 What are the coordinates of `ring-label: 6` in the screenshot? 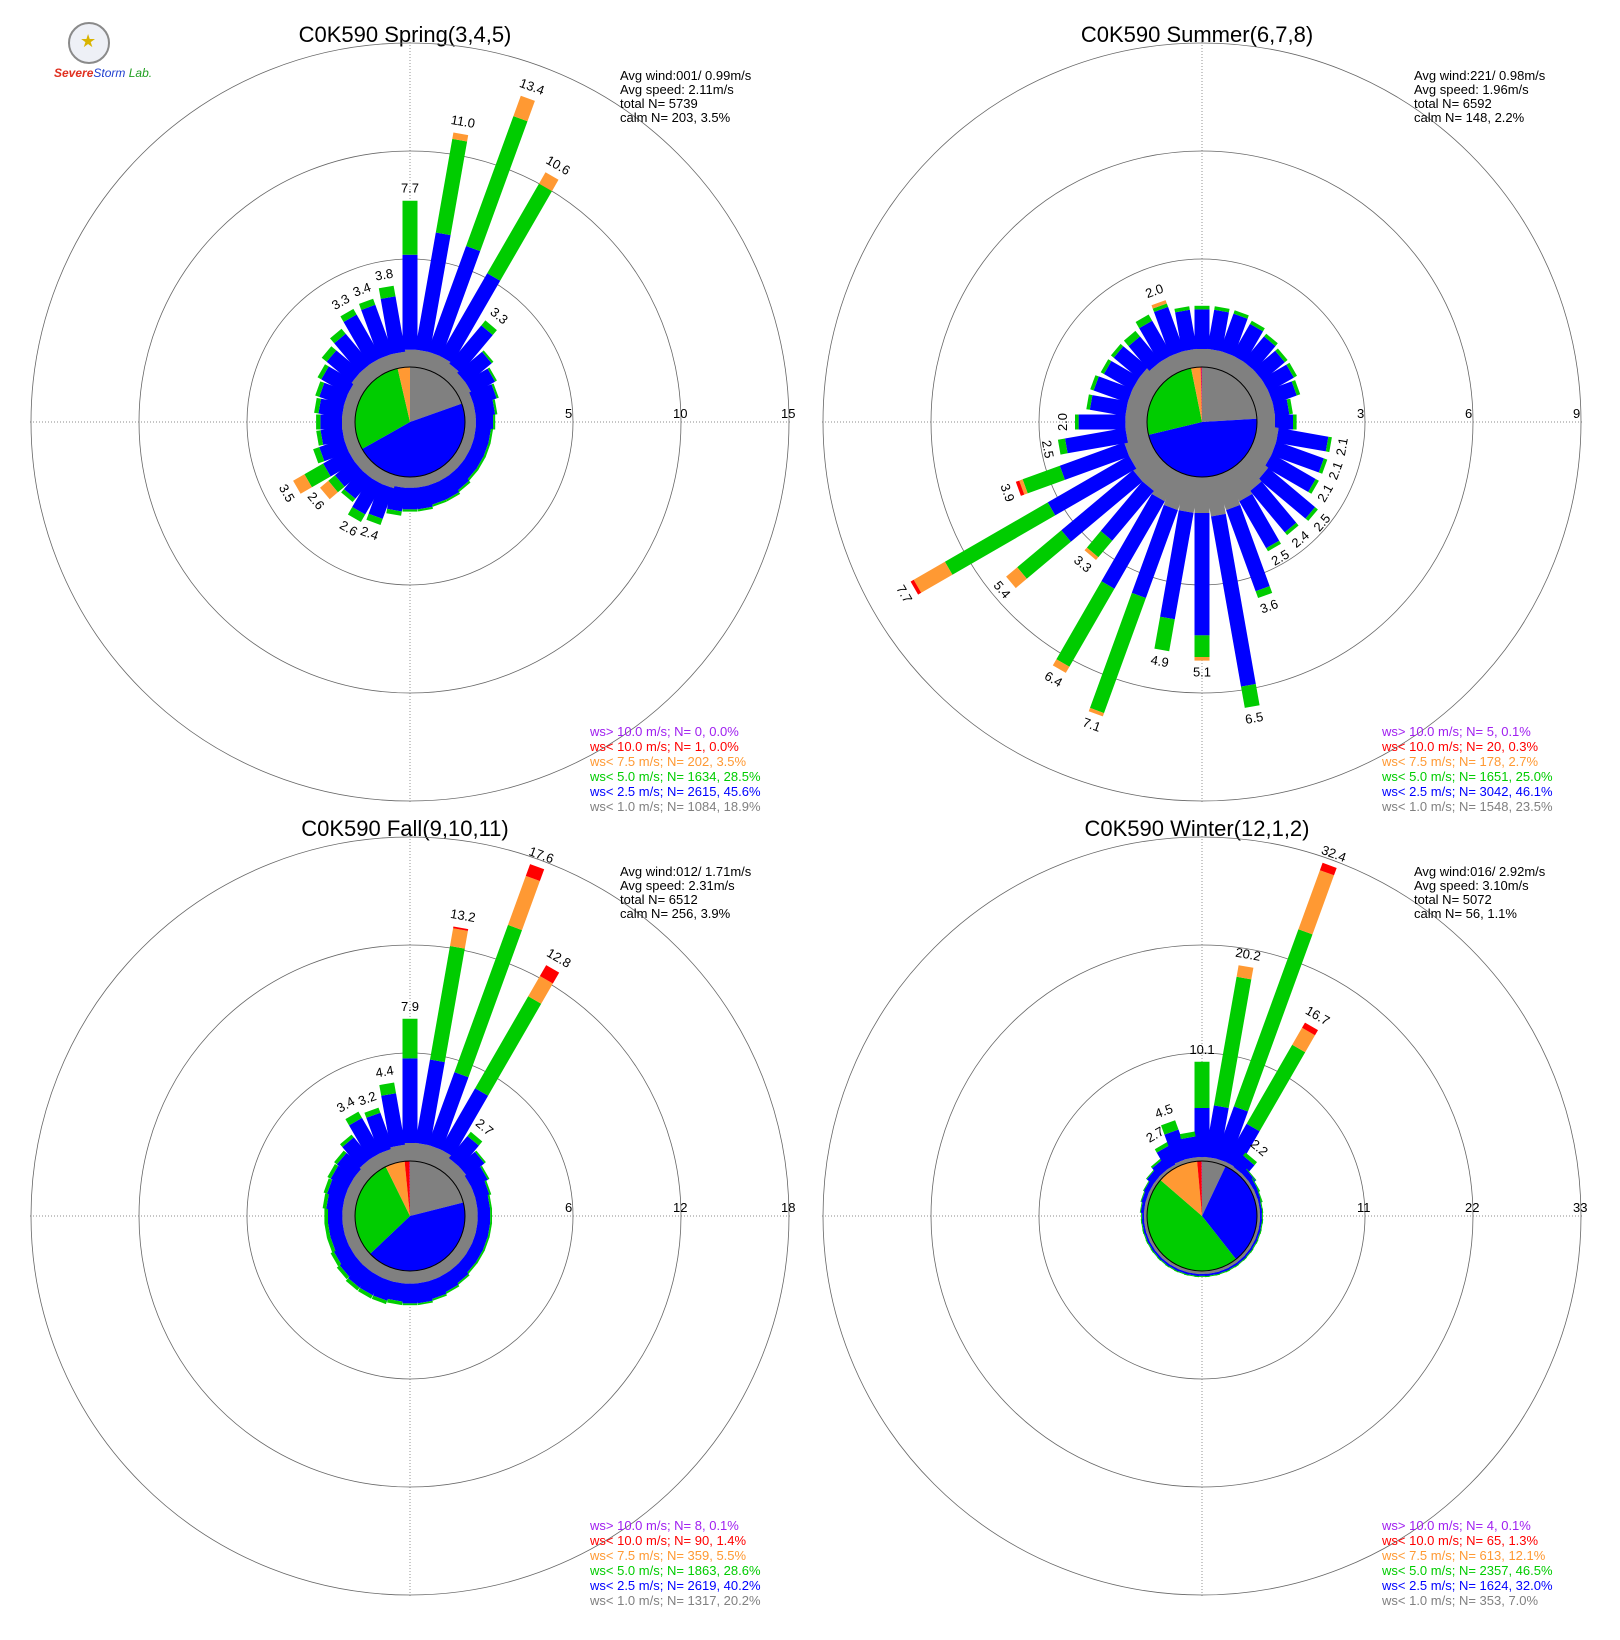 It's located at (1468, 413).